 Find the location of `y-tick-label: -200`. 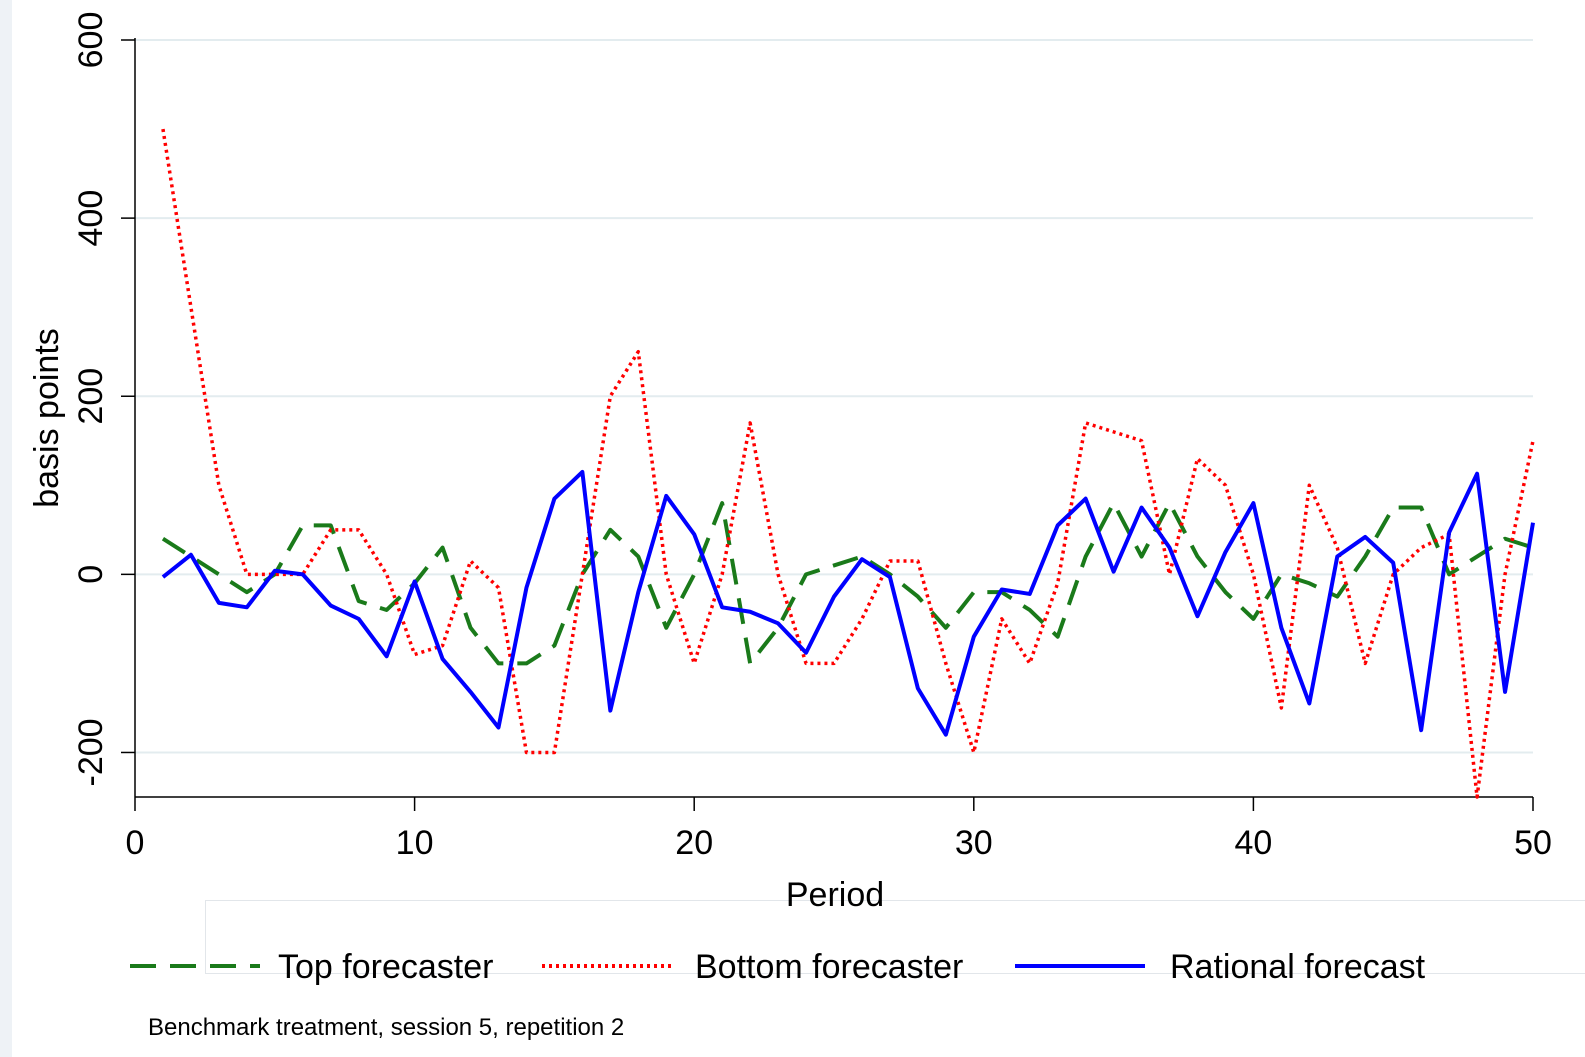

y-tick-label: -200 is located at coordinates (91, 752).